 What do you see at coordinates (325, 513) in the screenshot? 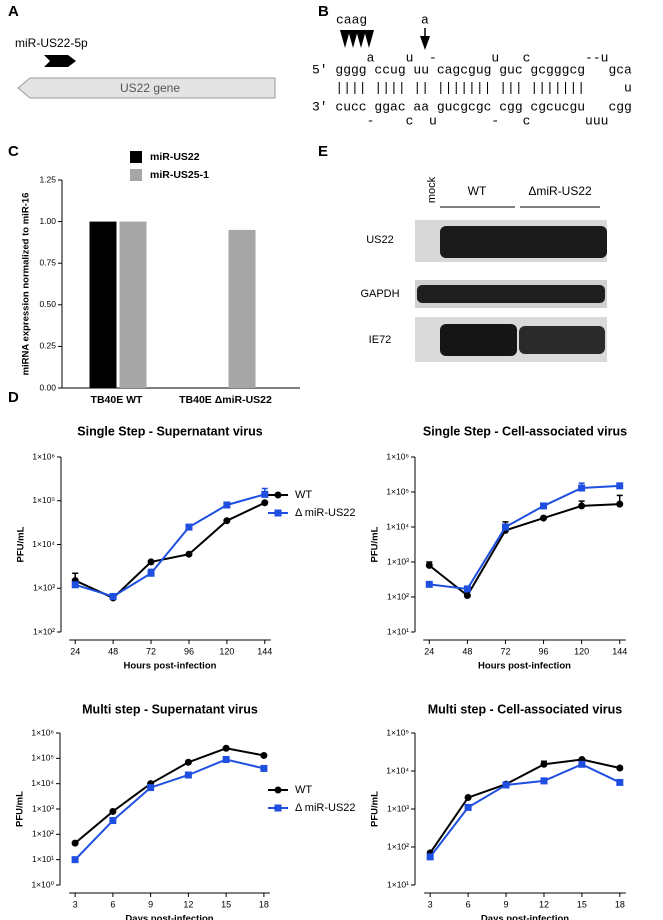
I see `legend-label: Δ miR-US22` at bounding box center [325, 513].